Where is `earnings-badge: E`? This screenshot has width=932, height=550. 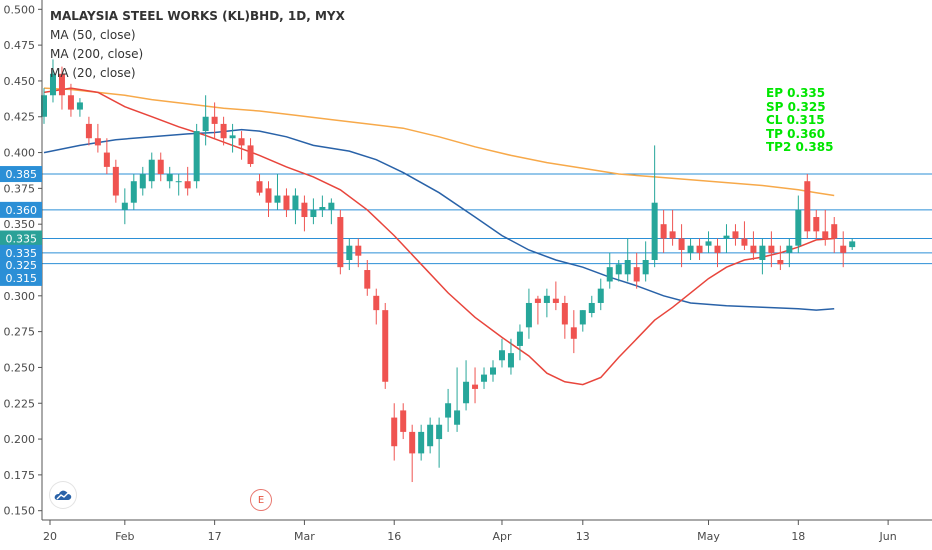
earnings-badge: E is located at coordinates (261, 500).